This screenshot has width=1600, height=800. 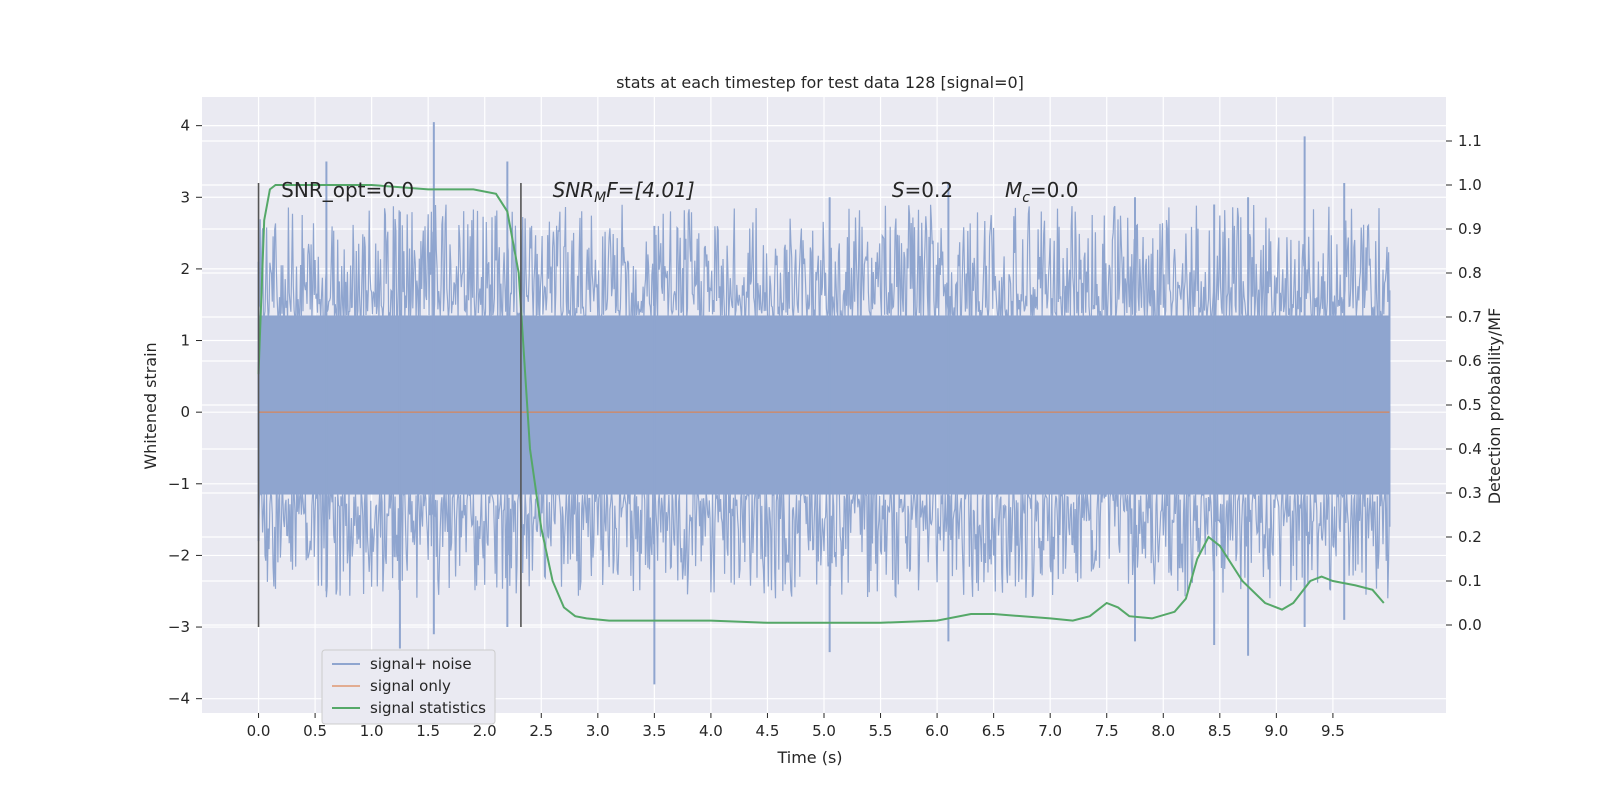 I want to click on x-tick-label-9: 4.5, so click(x=768, y=731).